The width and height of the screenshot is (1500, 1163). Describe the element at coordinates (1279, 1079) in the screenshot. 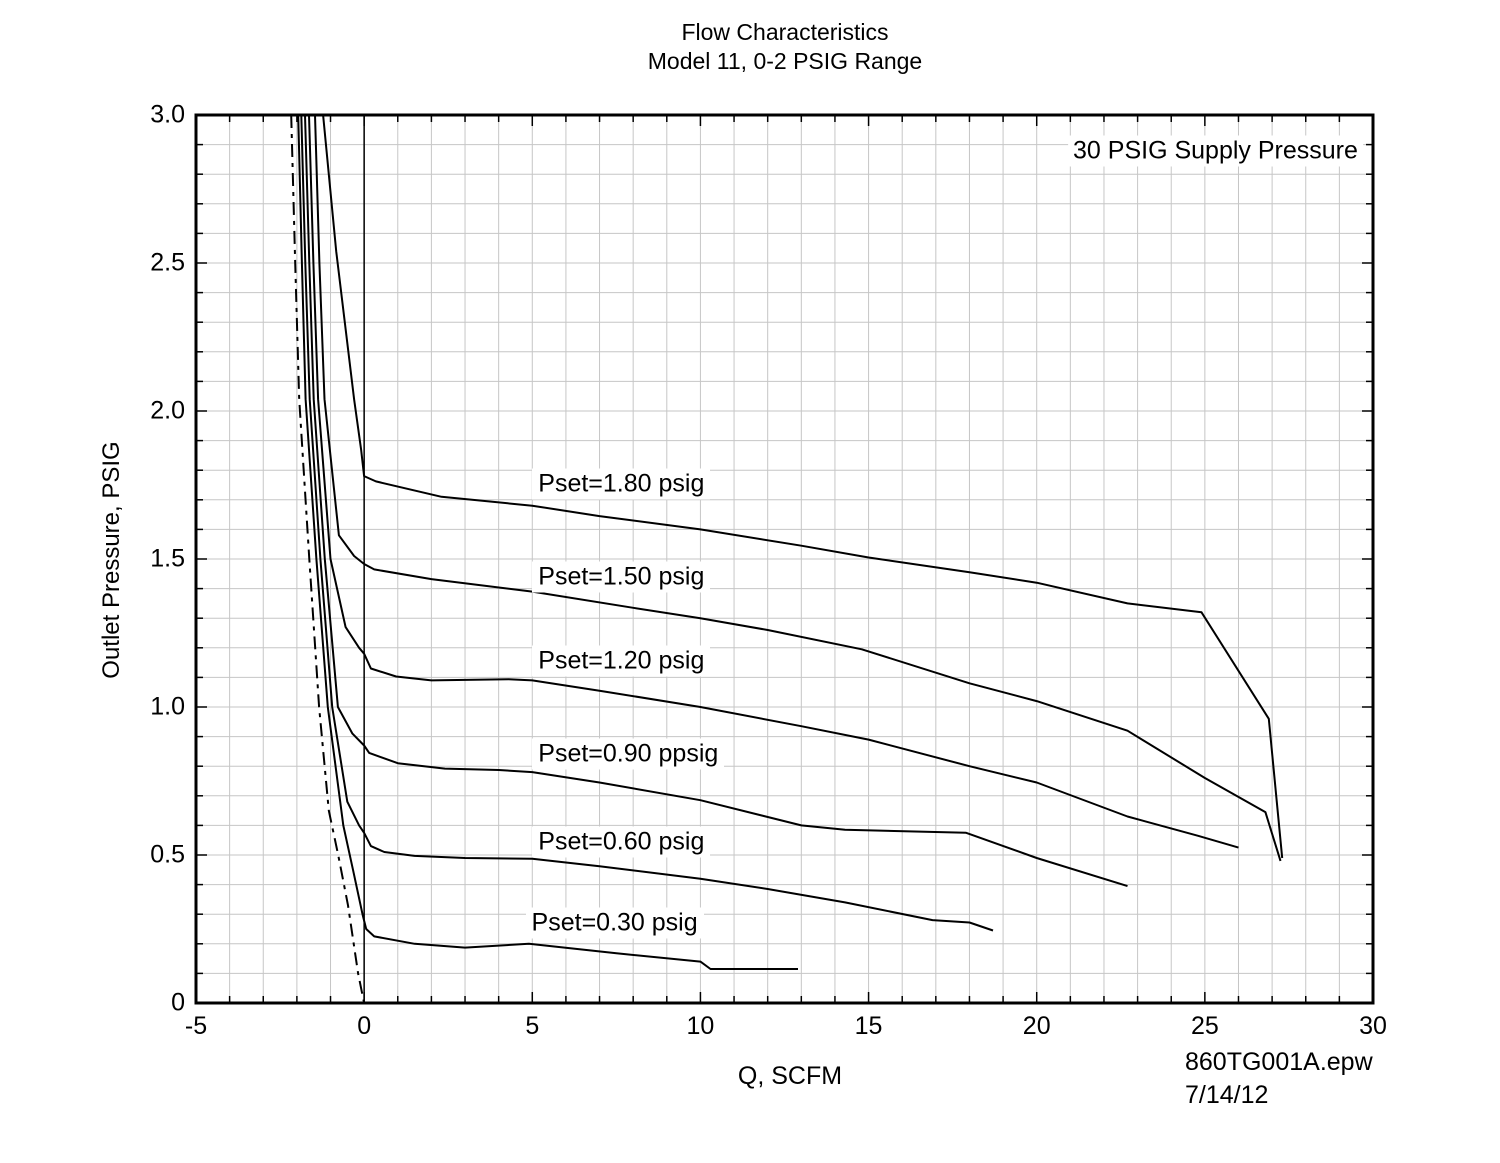

I see `footer: 860TG001A.epw 7/14/12` at that location.